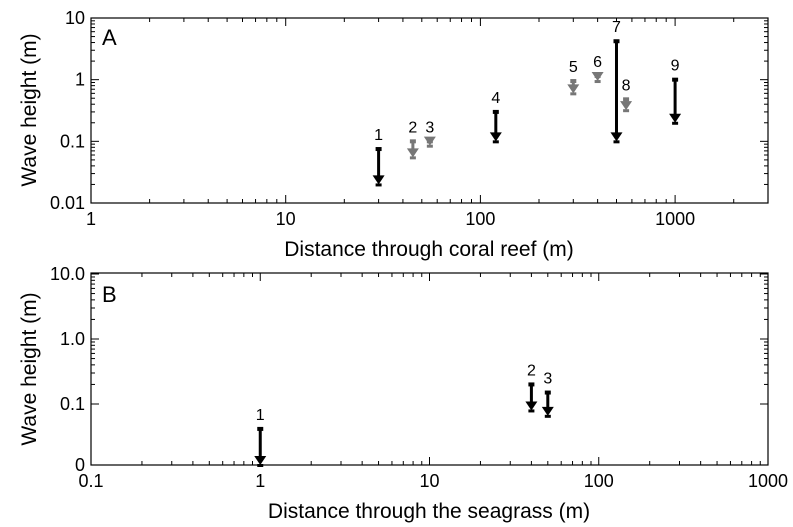 The image size is (793, 527). Describe the element at coordinates (75, 18) in the screenshot. I see `y-tick-label-a: 10` at that location.